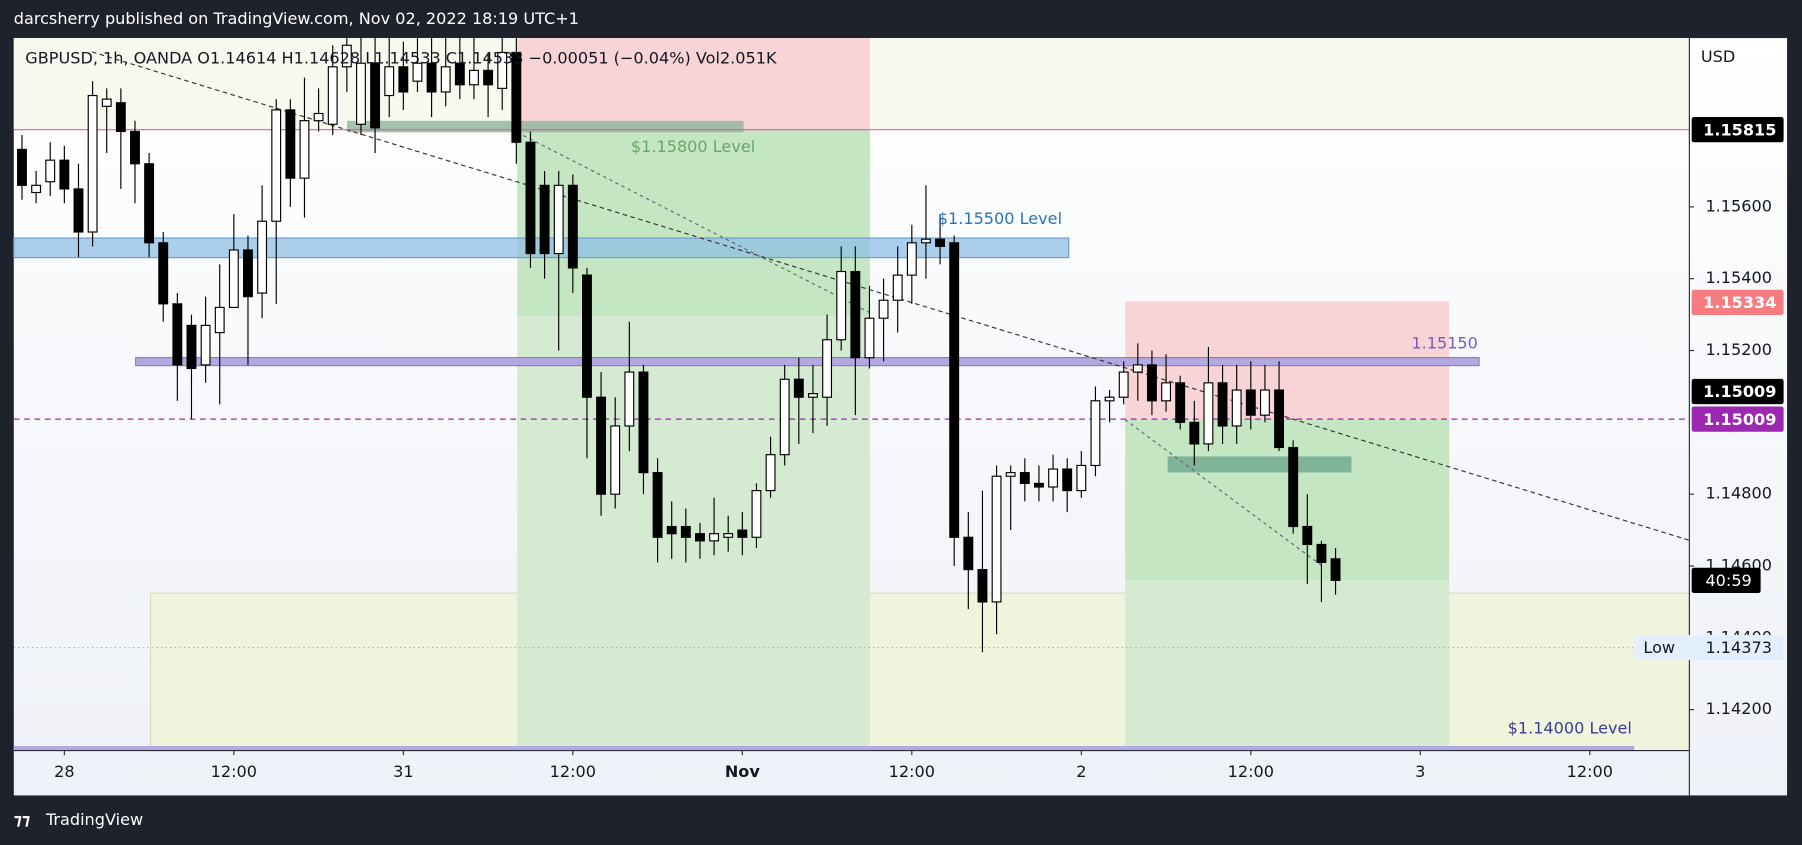 The height and width of the screenshot is (845, 1802). Describe the element at coordinates (1738, 277) in the screenshot. I see `y-tick-label: 1.15400` at that location.